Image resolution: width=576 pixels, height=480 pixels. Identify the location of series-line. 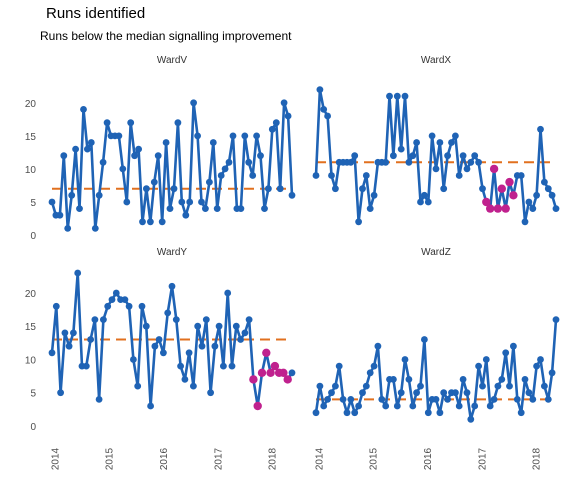
(436, 370).